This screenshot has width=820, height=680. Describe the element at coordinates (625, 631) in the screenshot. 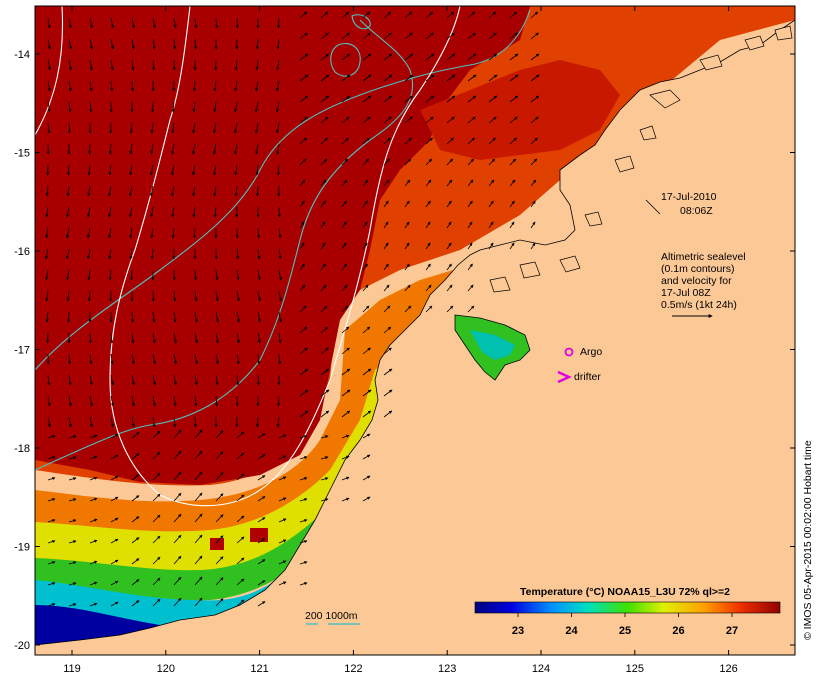

I see `colorbar-tick-label: 25` at that location.